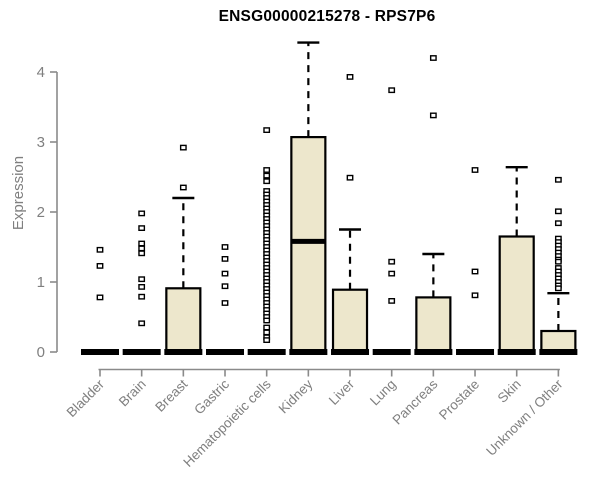 This screenshot has width=600, height=500. I want to click on box-group-prostate, so click(475, 261).